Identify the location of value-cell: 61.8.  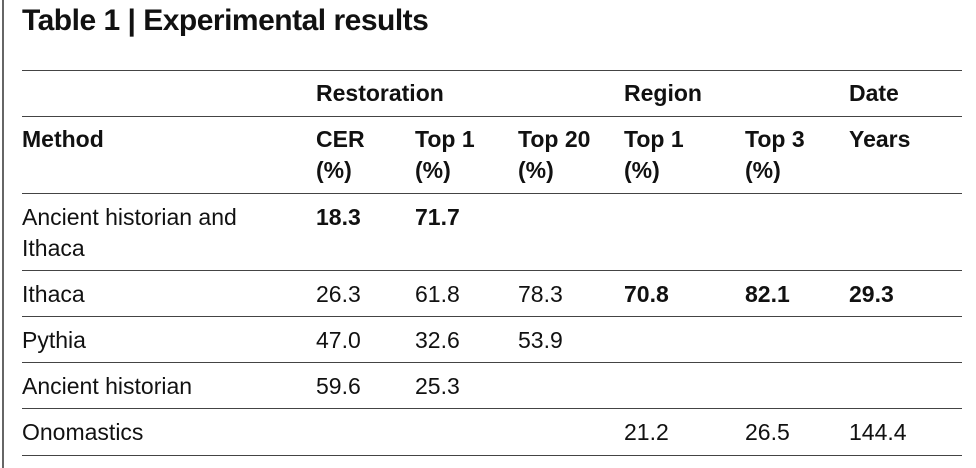
(437, 294).